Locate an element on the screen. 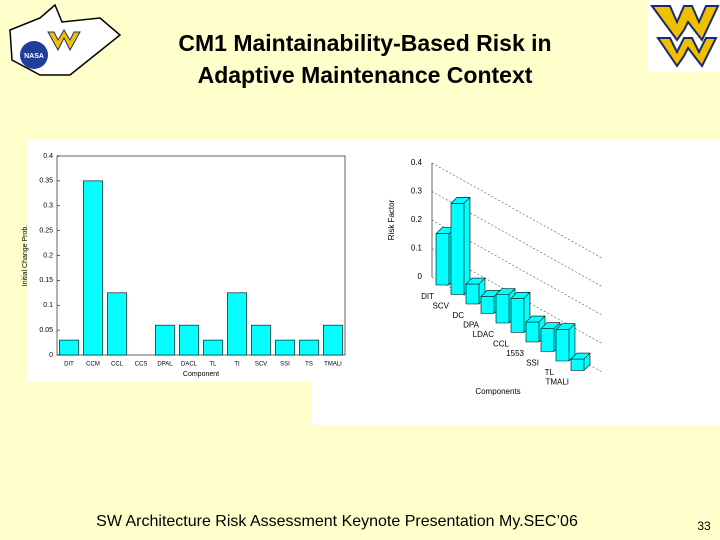 This screenshot has height=540, width=720. x-tick-label: TS is located at coordinates (309, 365).